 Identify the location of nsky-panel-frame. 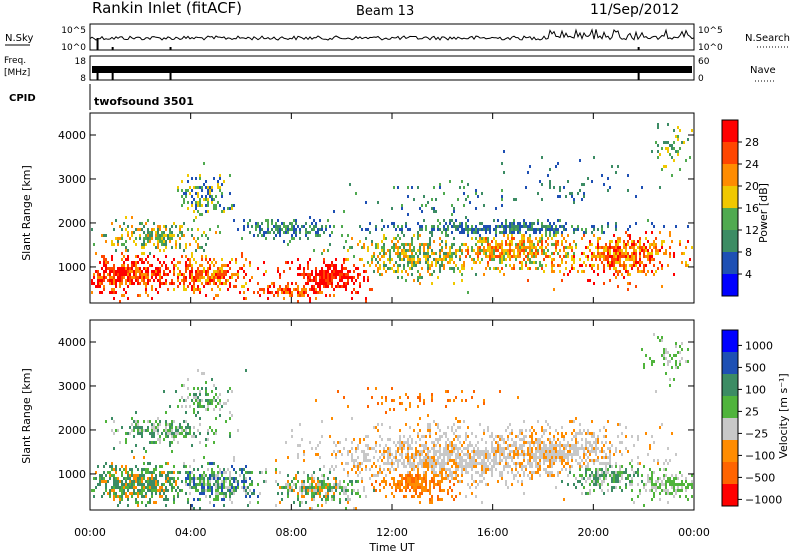
(392, 37).